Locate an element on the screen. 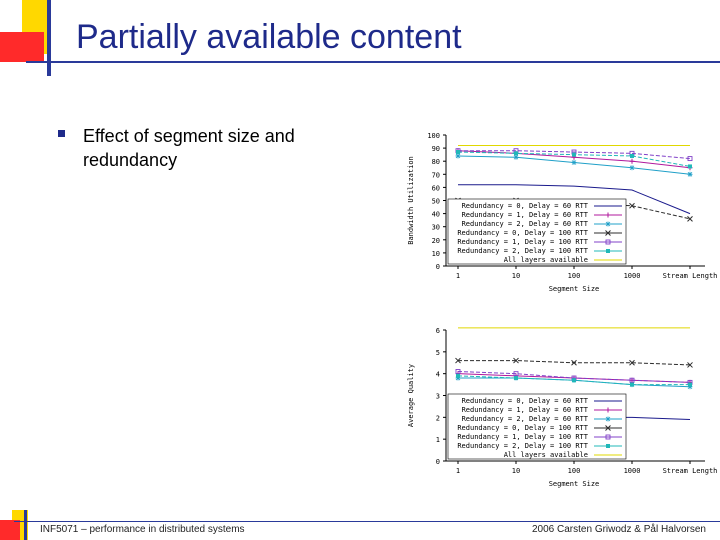 The width and height of the screenshot is (720, 540). deco-blue-vertical-bar is located at coordinates (49, 38).